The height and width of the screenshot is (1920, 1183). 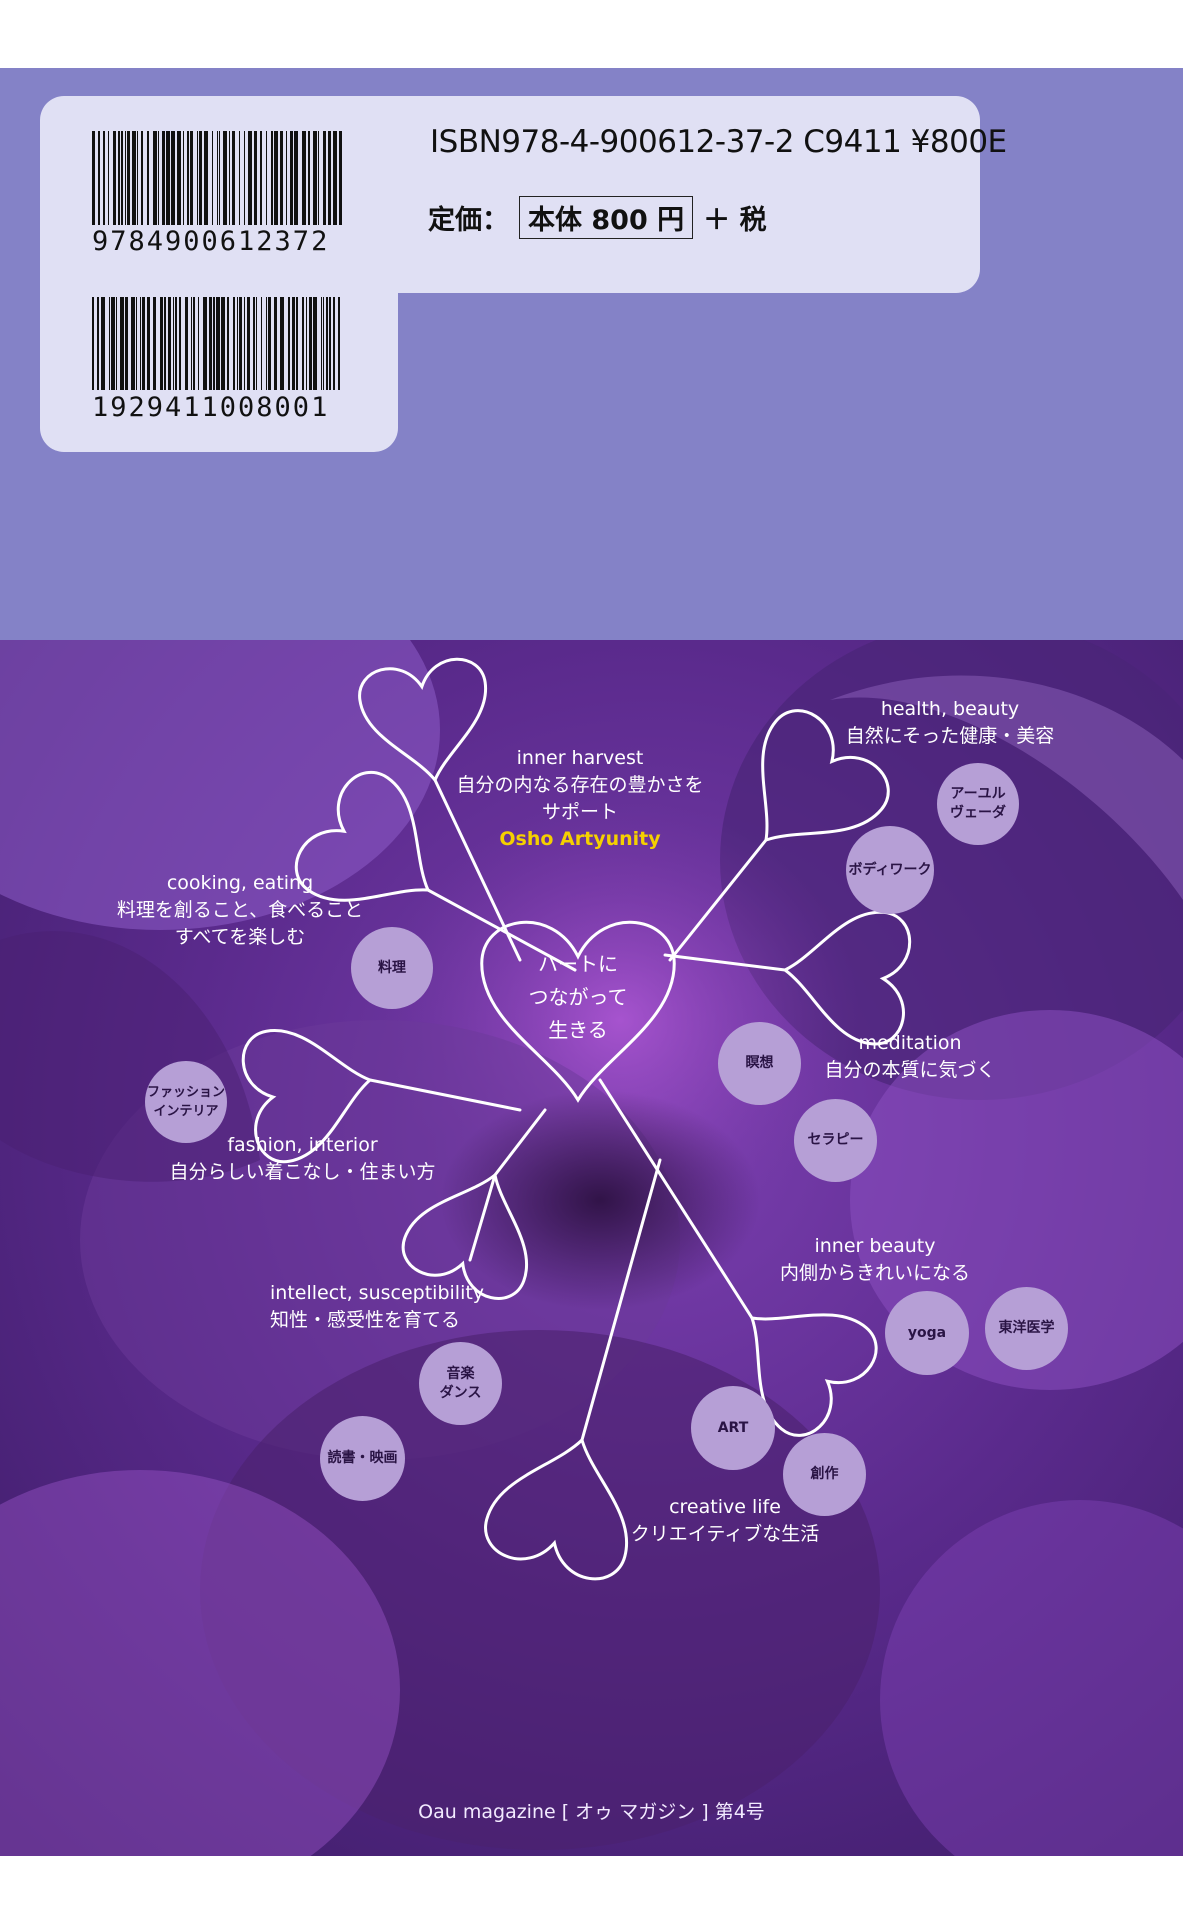 What do you see at coordinates (875, 1246) in the screenshot?
I see `inner-beauty-en: inner beauty` at bounding box center [875, 1246].